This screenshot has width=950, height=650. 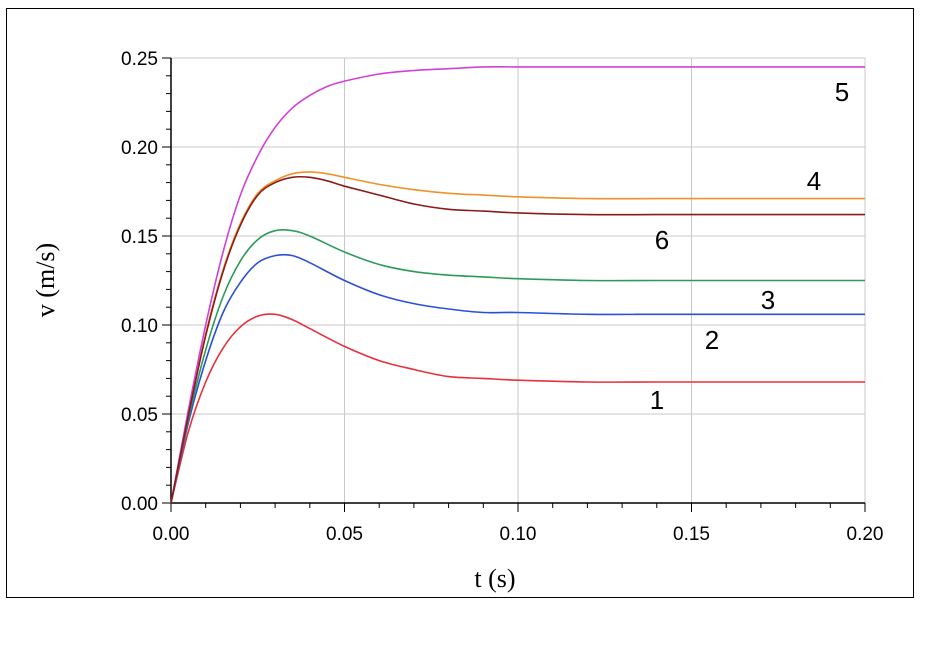 What do you see at coordinates (749, 246) in the screenshot?
I see `labels-group: 1 2 3 4 5 6` at bounding box center [749, 246].